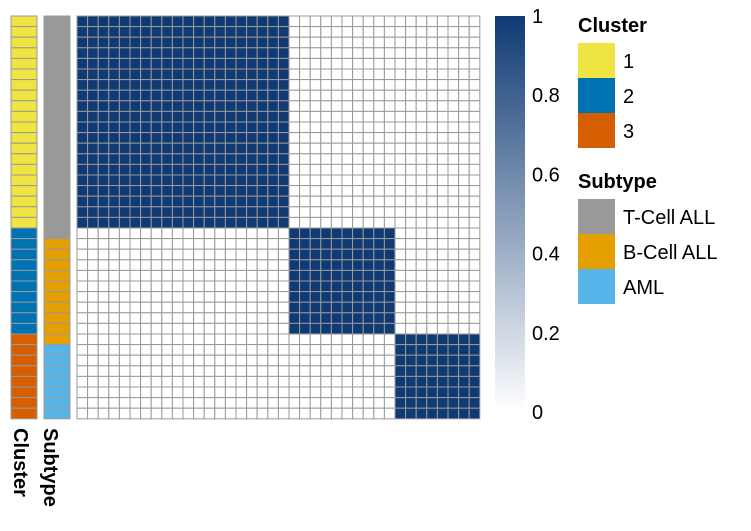 The image size is (751, 531). What do you see at coordinates (510, 214) in the screenshot?
I see `colorbar` at bounding box center [510, 214].